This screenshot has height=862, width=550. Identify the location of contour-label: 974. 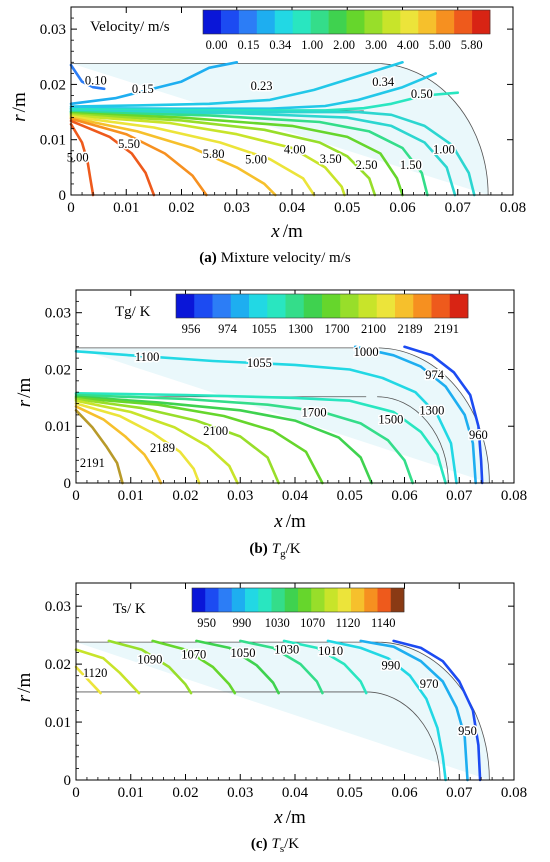
(435, 375).